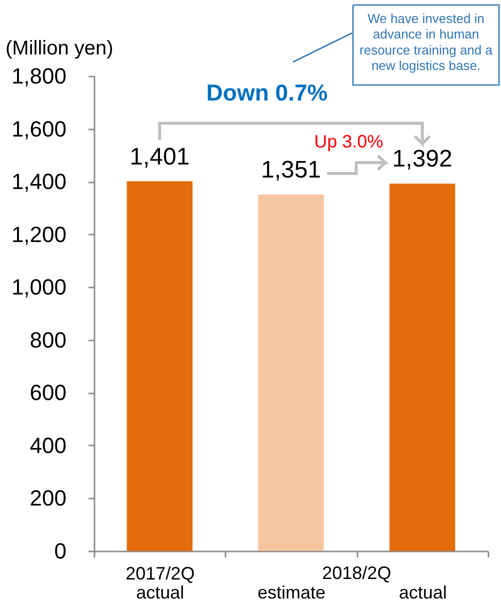 The height and width of the screenshot is (603, 501). What do you see at coordinates (38, 287) in the screenshot?
I see `y-tick-label: 1,000` at bounding box center [38, 287].